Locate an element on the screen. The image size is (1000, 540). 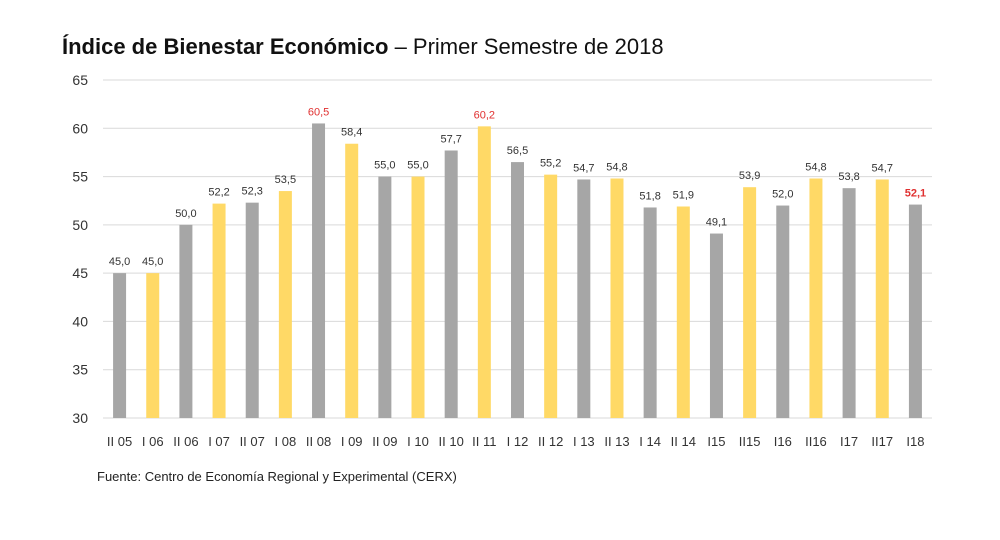
x-tick-label: II 09 is located at coordinates (384, 441).